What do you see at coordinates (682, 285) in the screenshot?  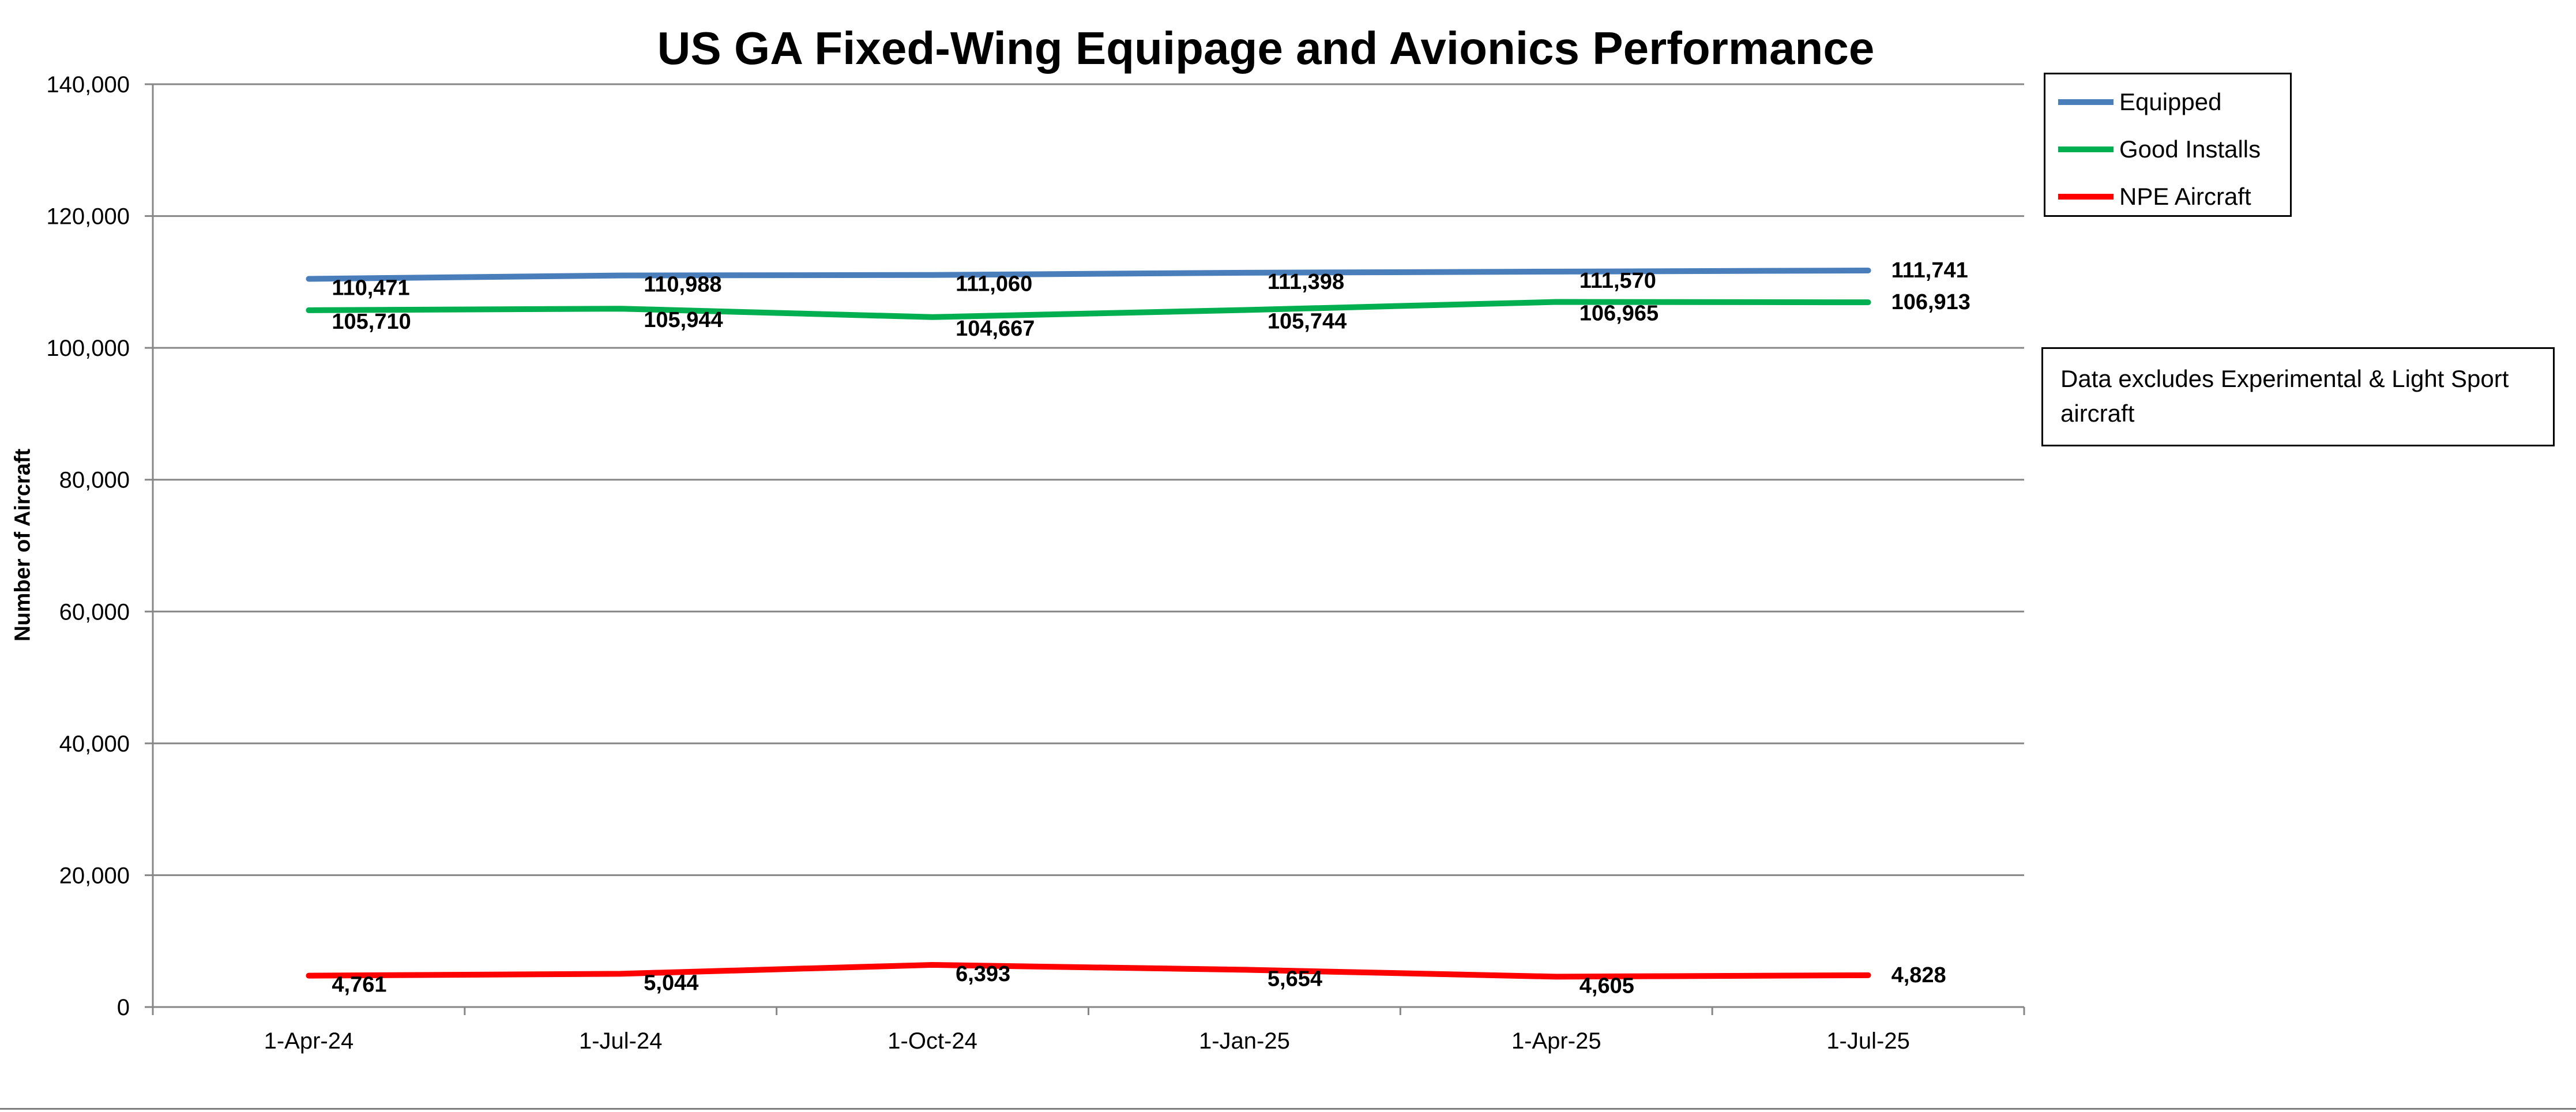 I see `data-label: 110,988` at bounding box center [682, 285].